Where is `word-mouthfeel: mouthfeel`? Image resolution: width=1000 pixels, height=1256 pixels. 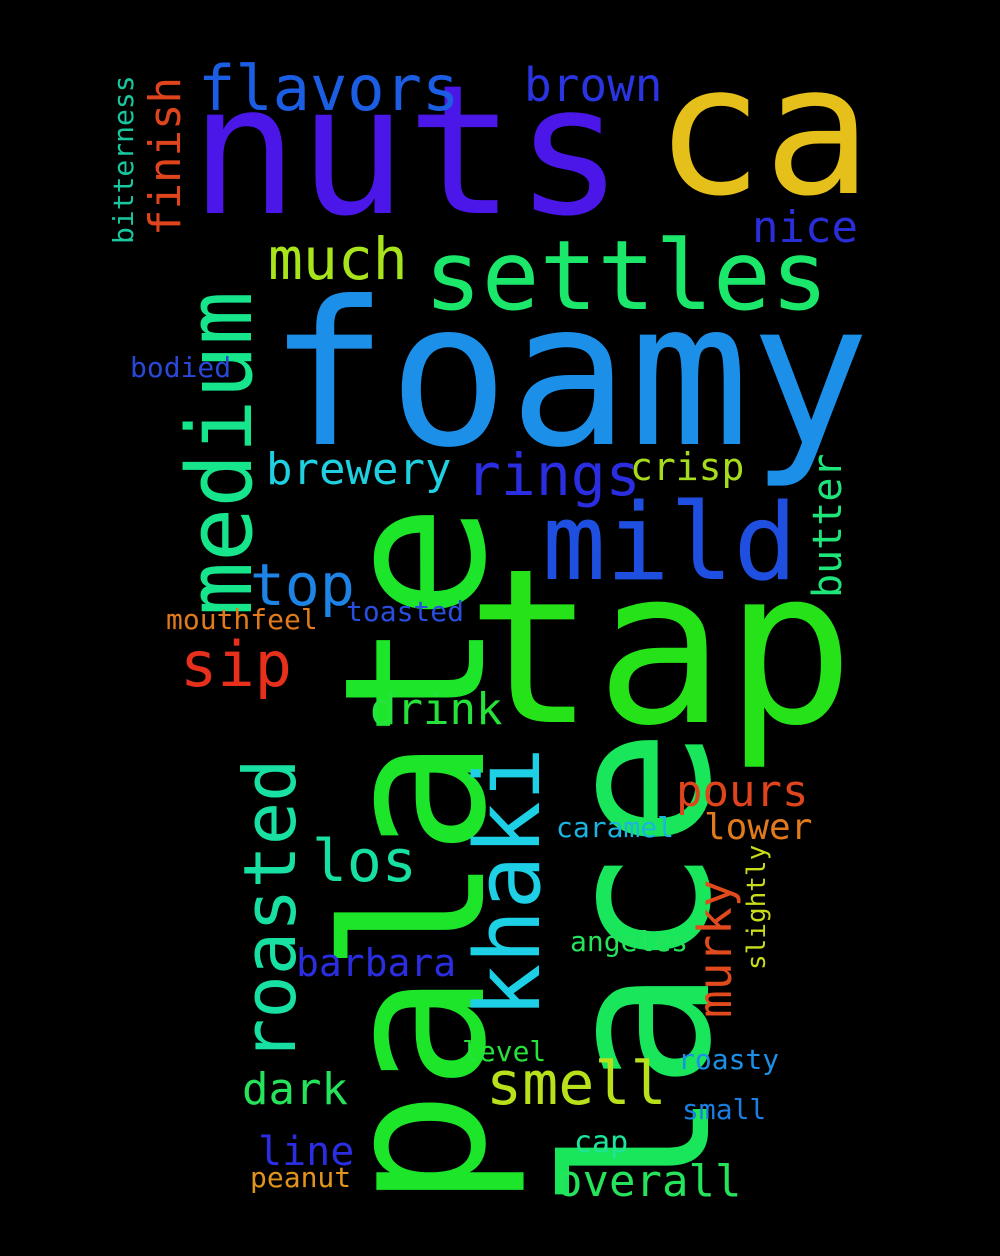
word-mouthfeel: mouthfeel is located at coordinates (242, 619).